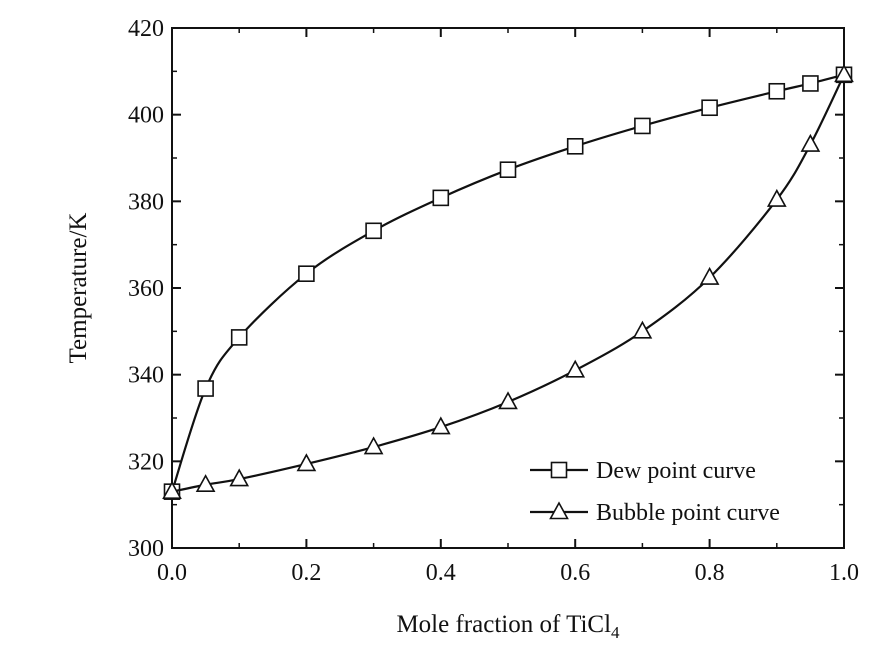 This screenshot has height=658, width=884. I want to click on y-tick-label: 380, so click(146, 202).